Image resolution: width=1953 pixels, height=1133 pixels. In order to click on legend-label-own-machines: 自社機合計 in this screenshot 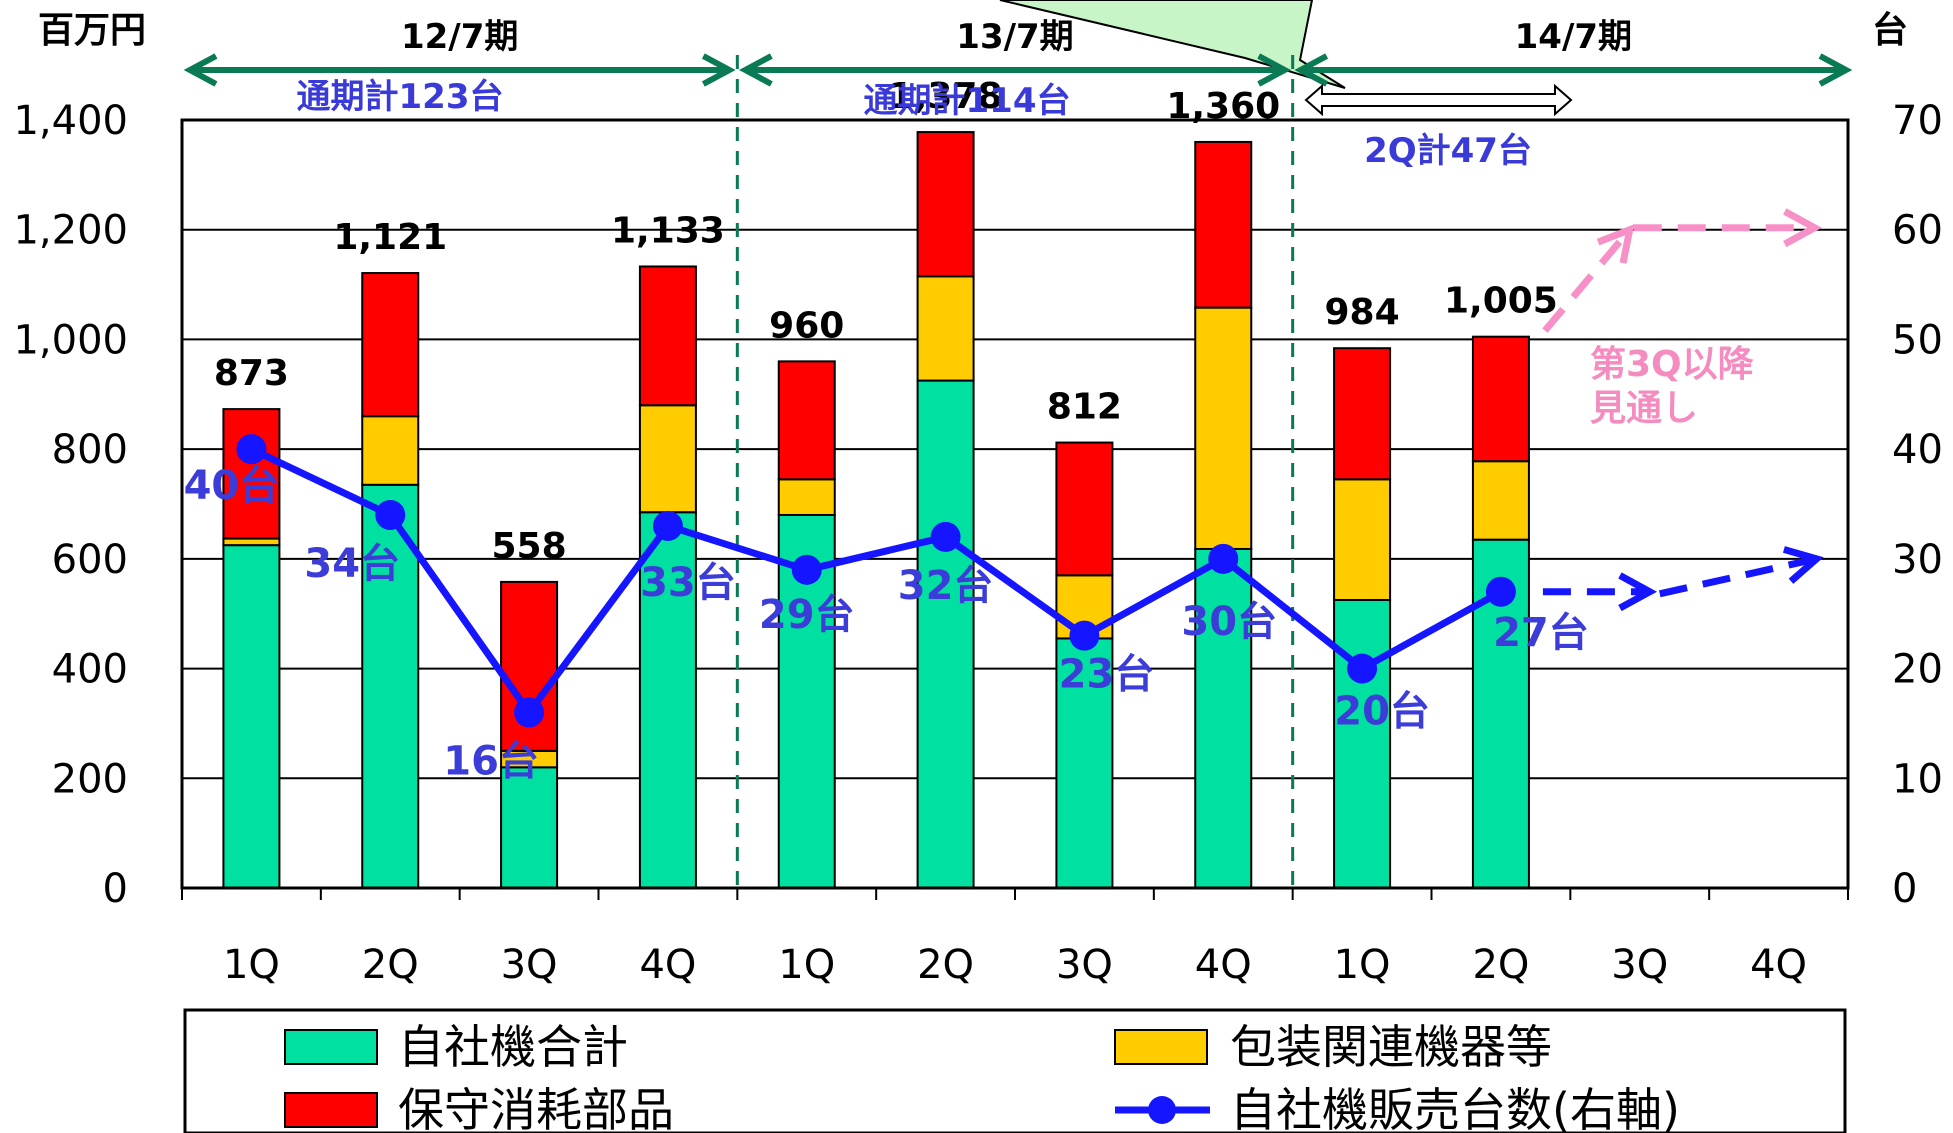, I will do `click(513, 1047)`.